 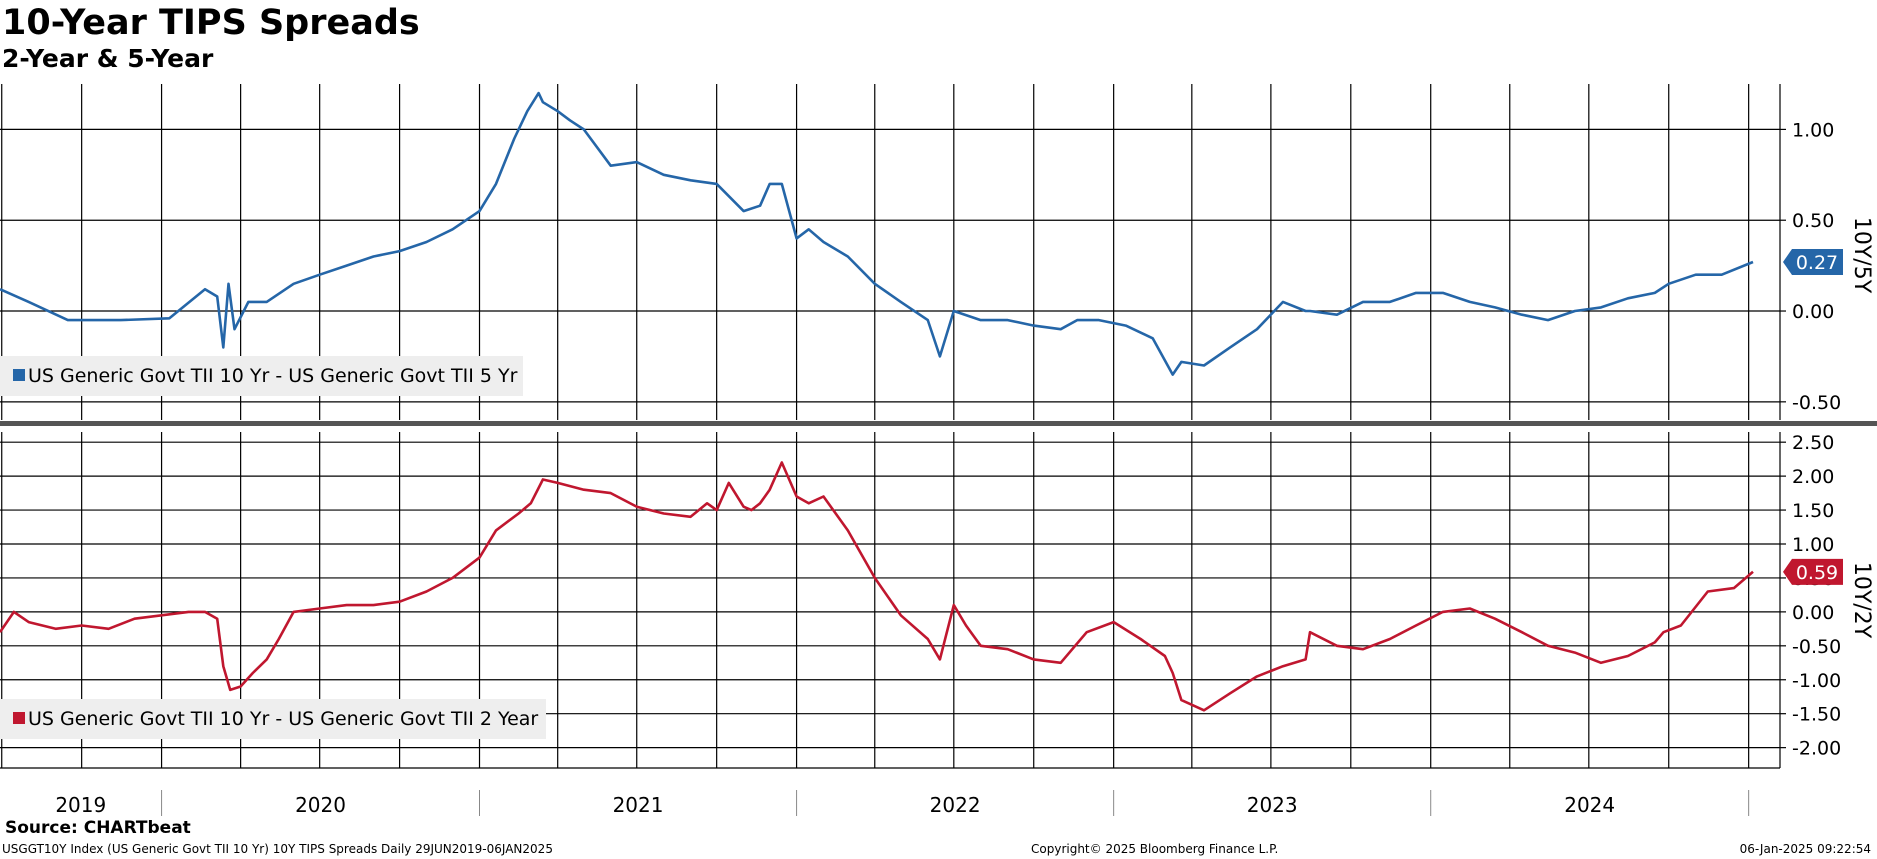 I want to click on x-tick-label: 2020, so click(x=320, y=805).